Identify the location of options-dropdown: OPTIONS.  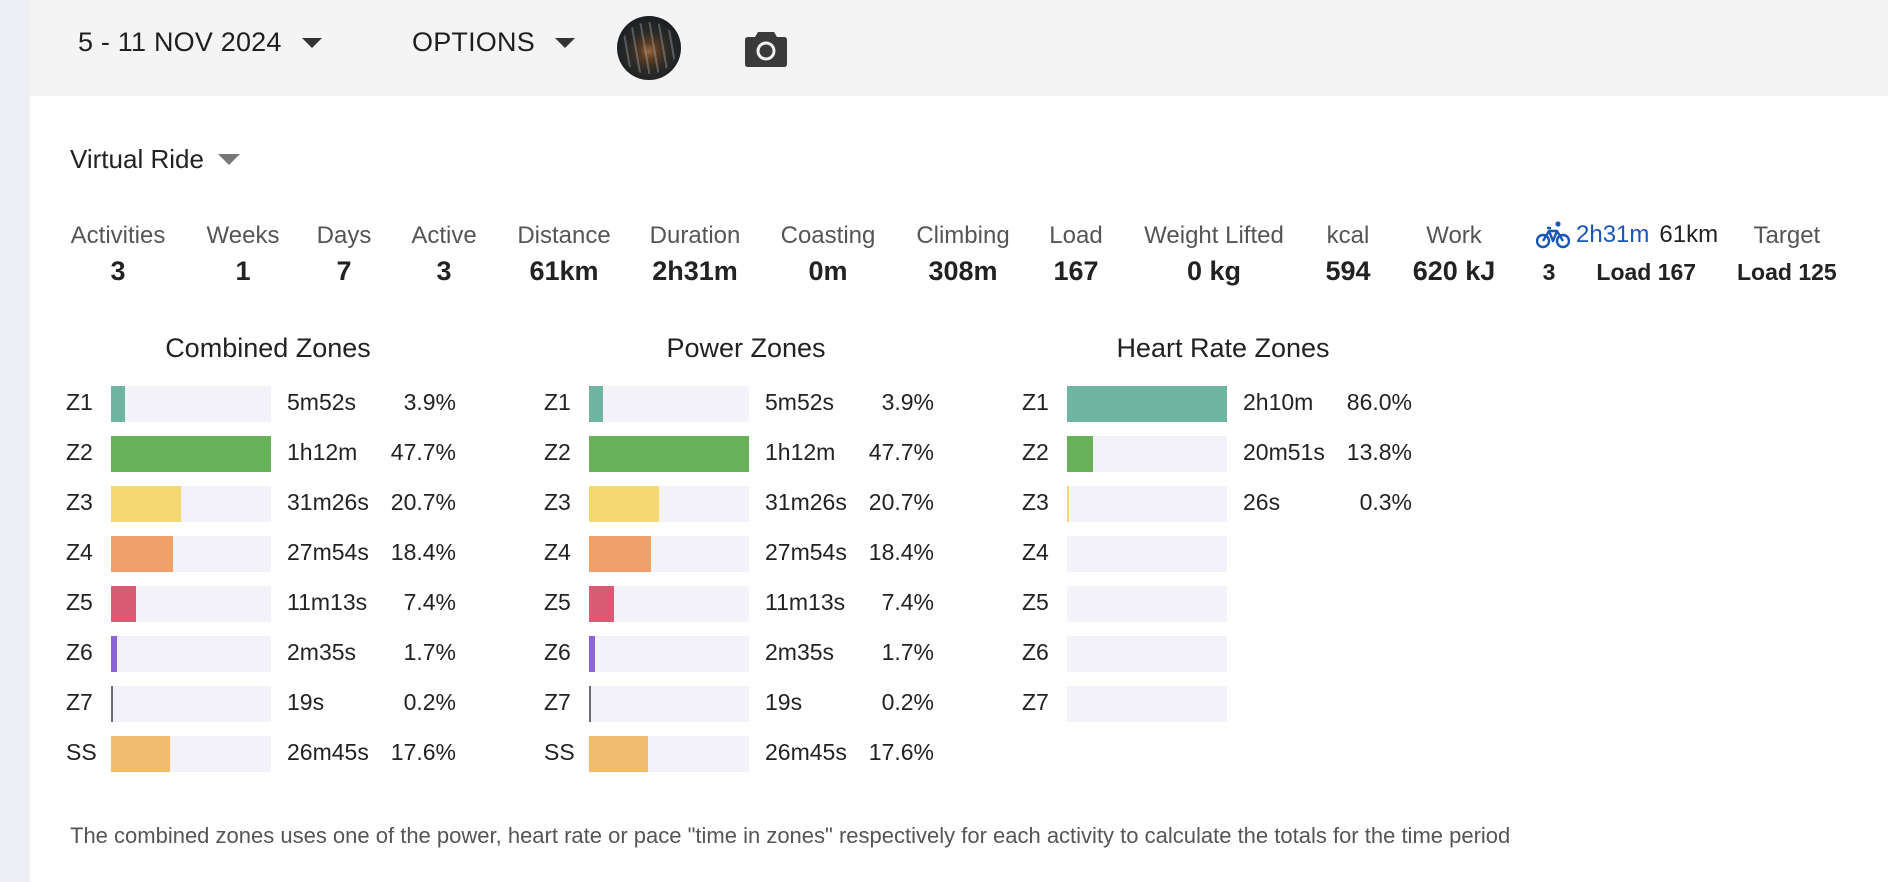
(493, 42).